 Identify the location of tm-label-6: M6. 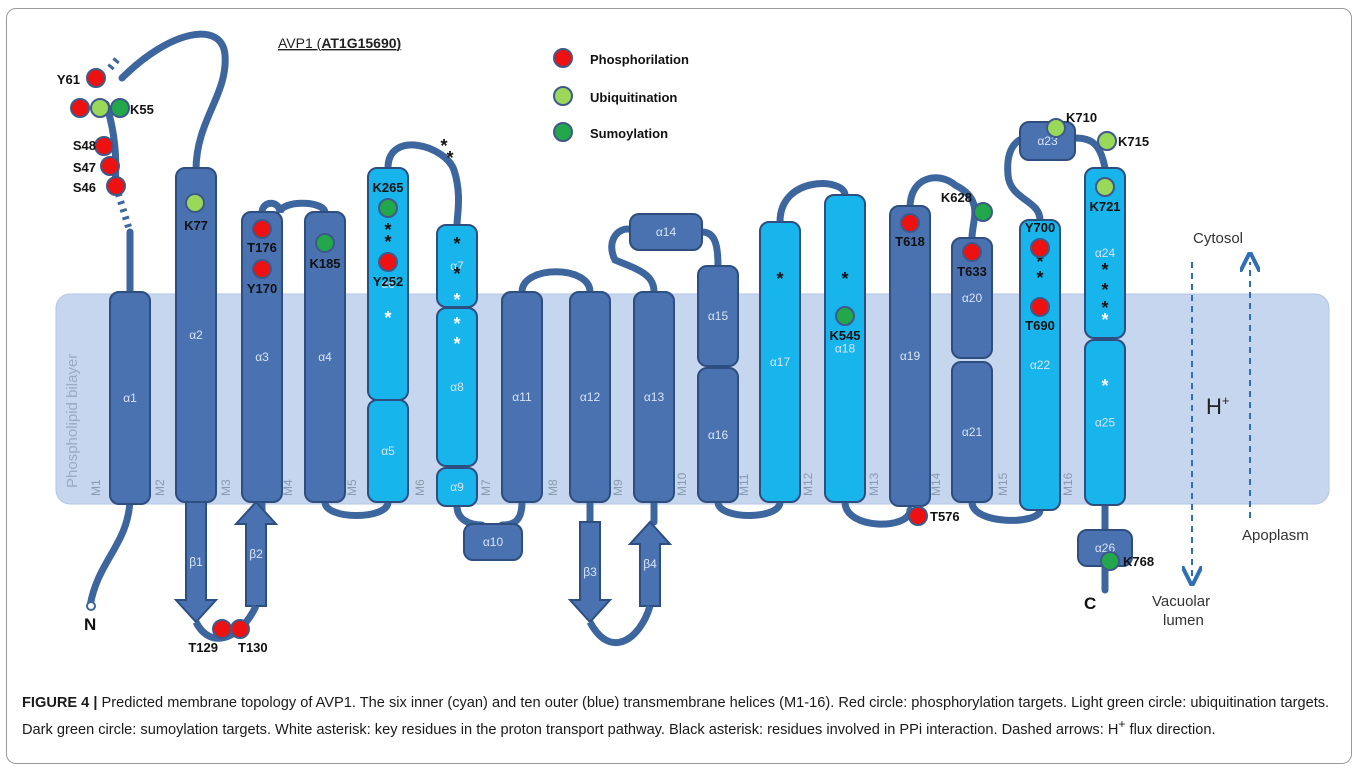
(420, 487).